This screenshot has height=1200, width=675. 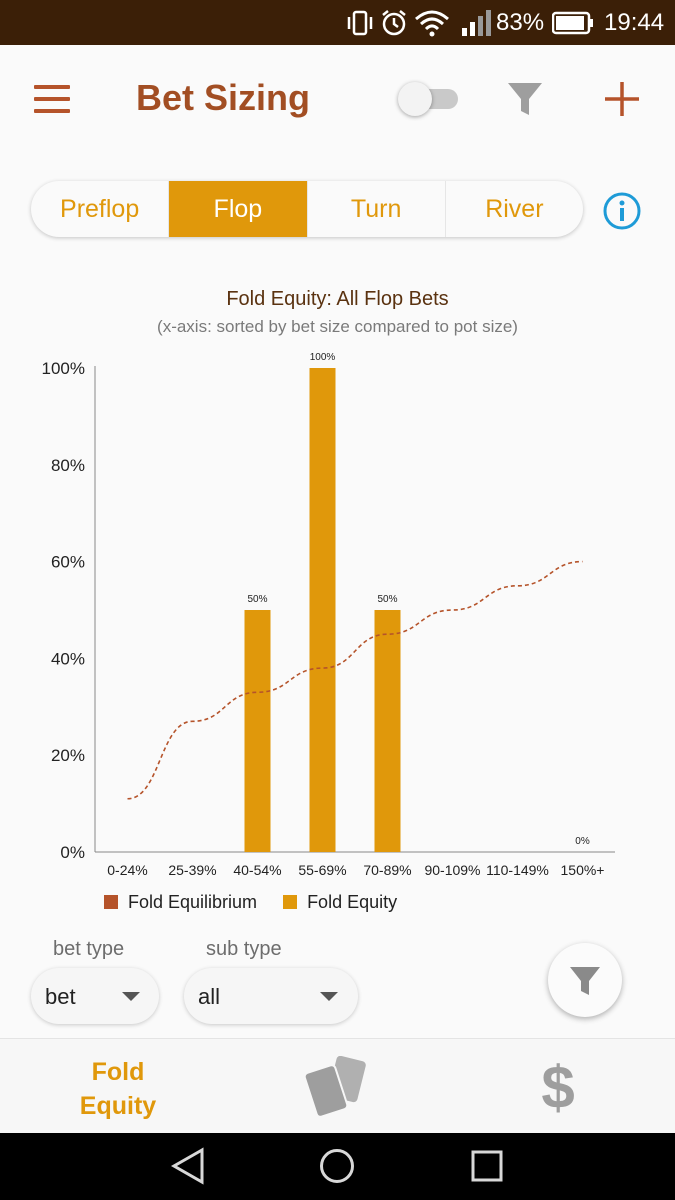 What do you see at coordinates (583, 870) in the screenshot?
I see `x-tick-label: 150%+` at bounding box center [583, 870].